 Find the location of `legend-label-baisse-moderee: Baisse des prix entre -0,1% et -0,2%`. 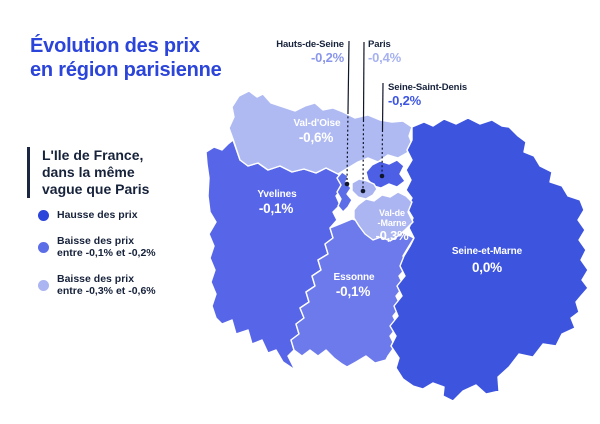

legend-label-baisse-moderee: Baisse des prix entre -0,1% et -0,2% is located at coordinates (106, 247).